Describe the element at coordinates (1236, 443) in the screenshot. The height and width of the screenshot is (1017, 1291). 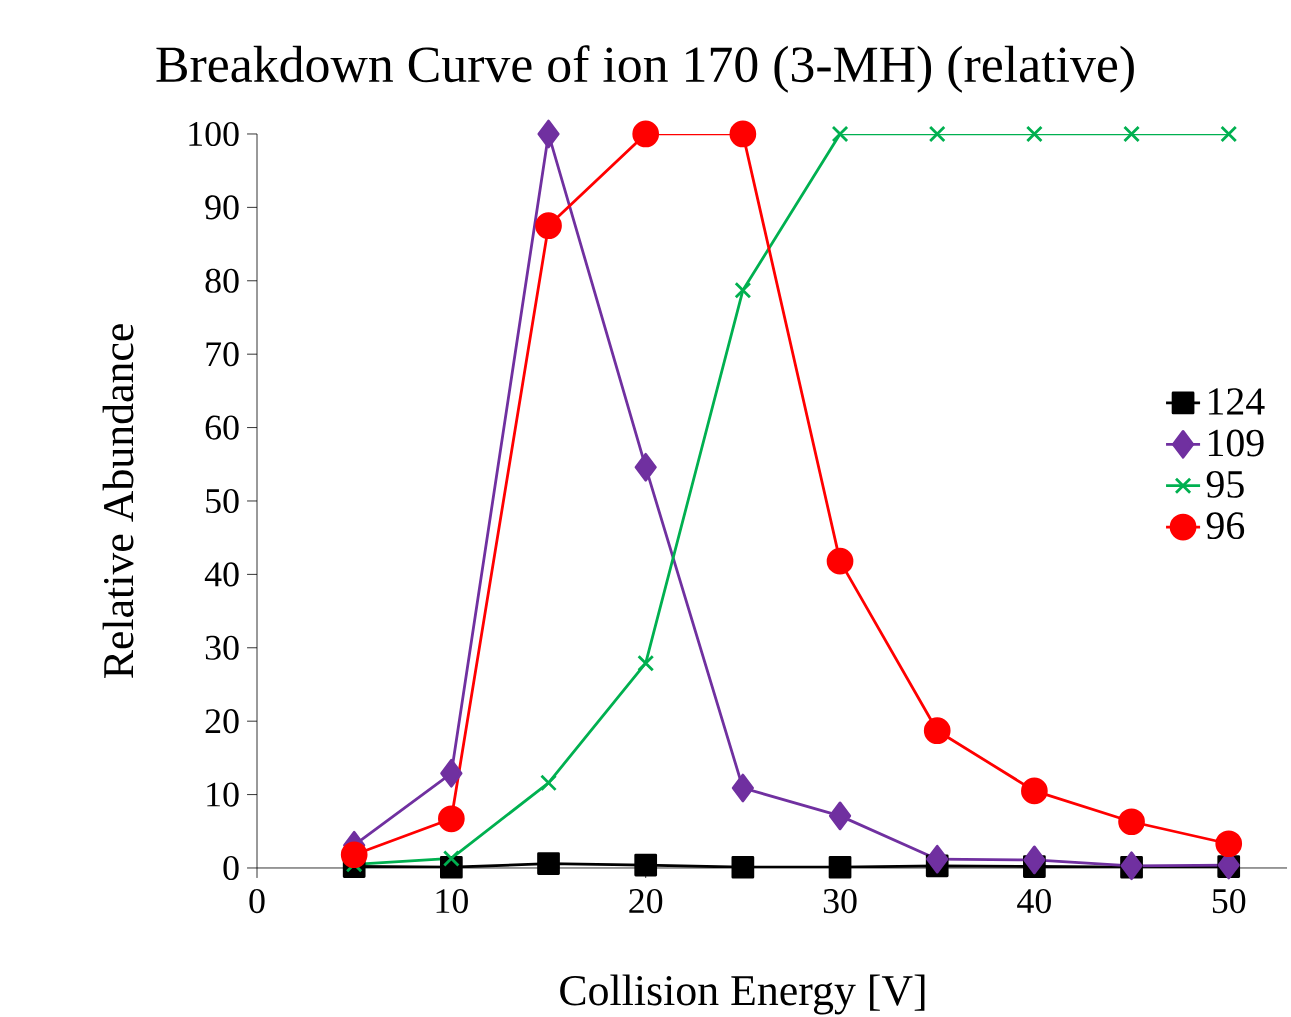
I see `legend-label: 109` at that location.